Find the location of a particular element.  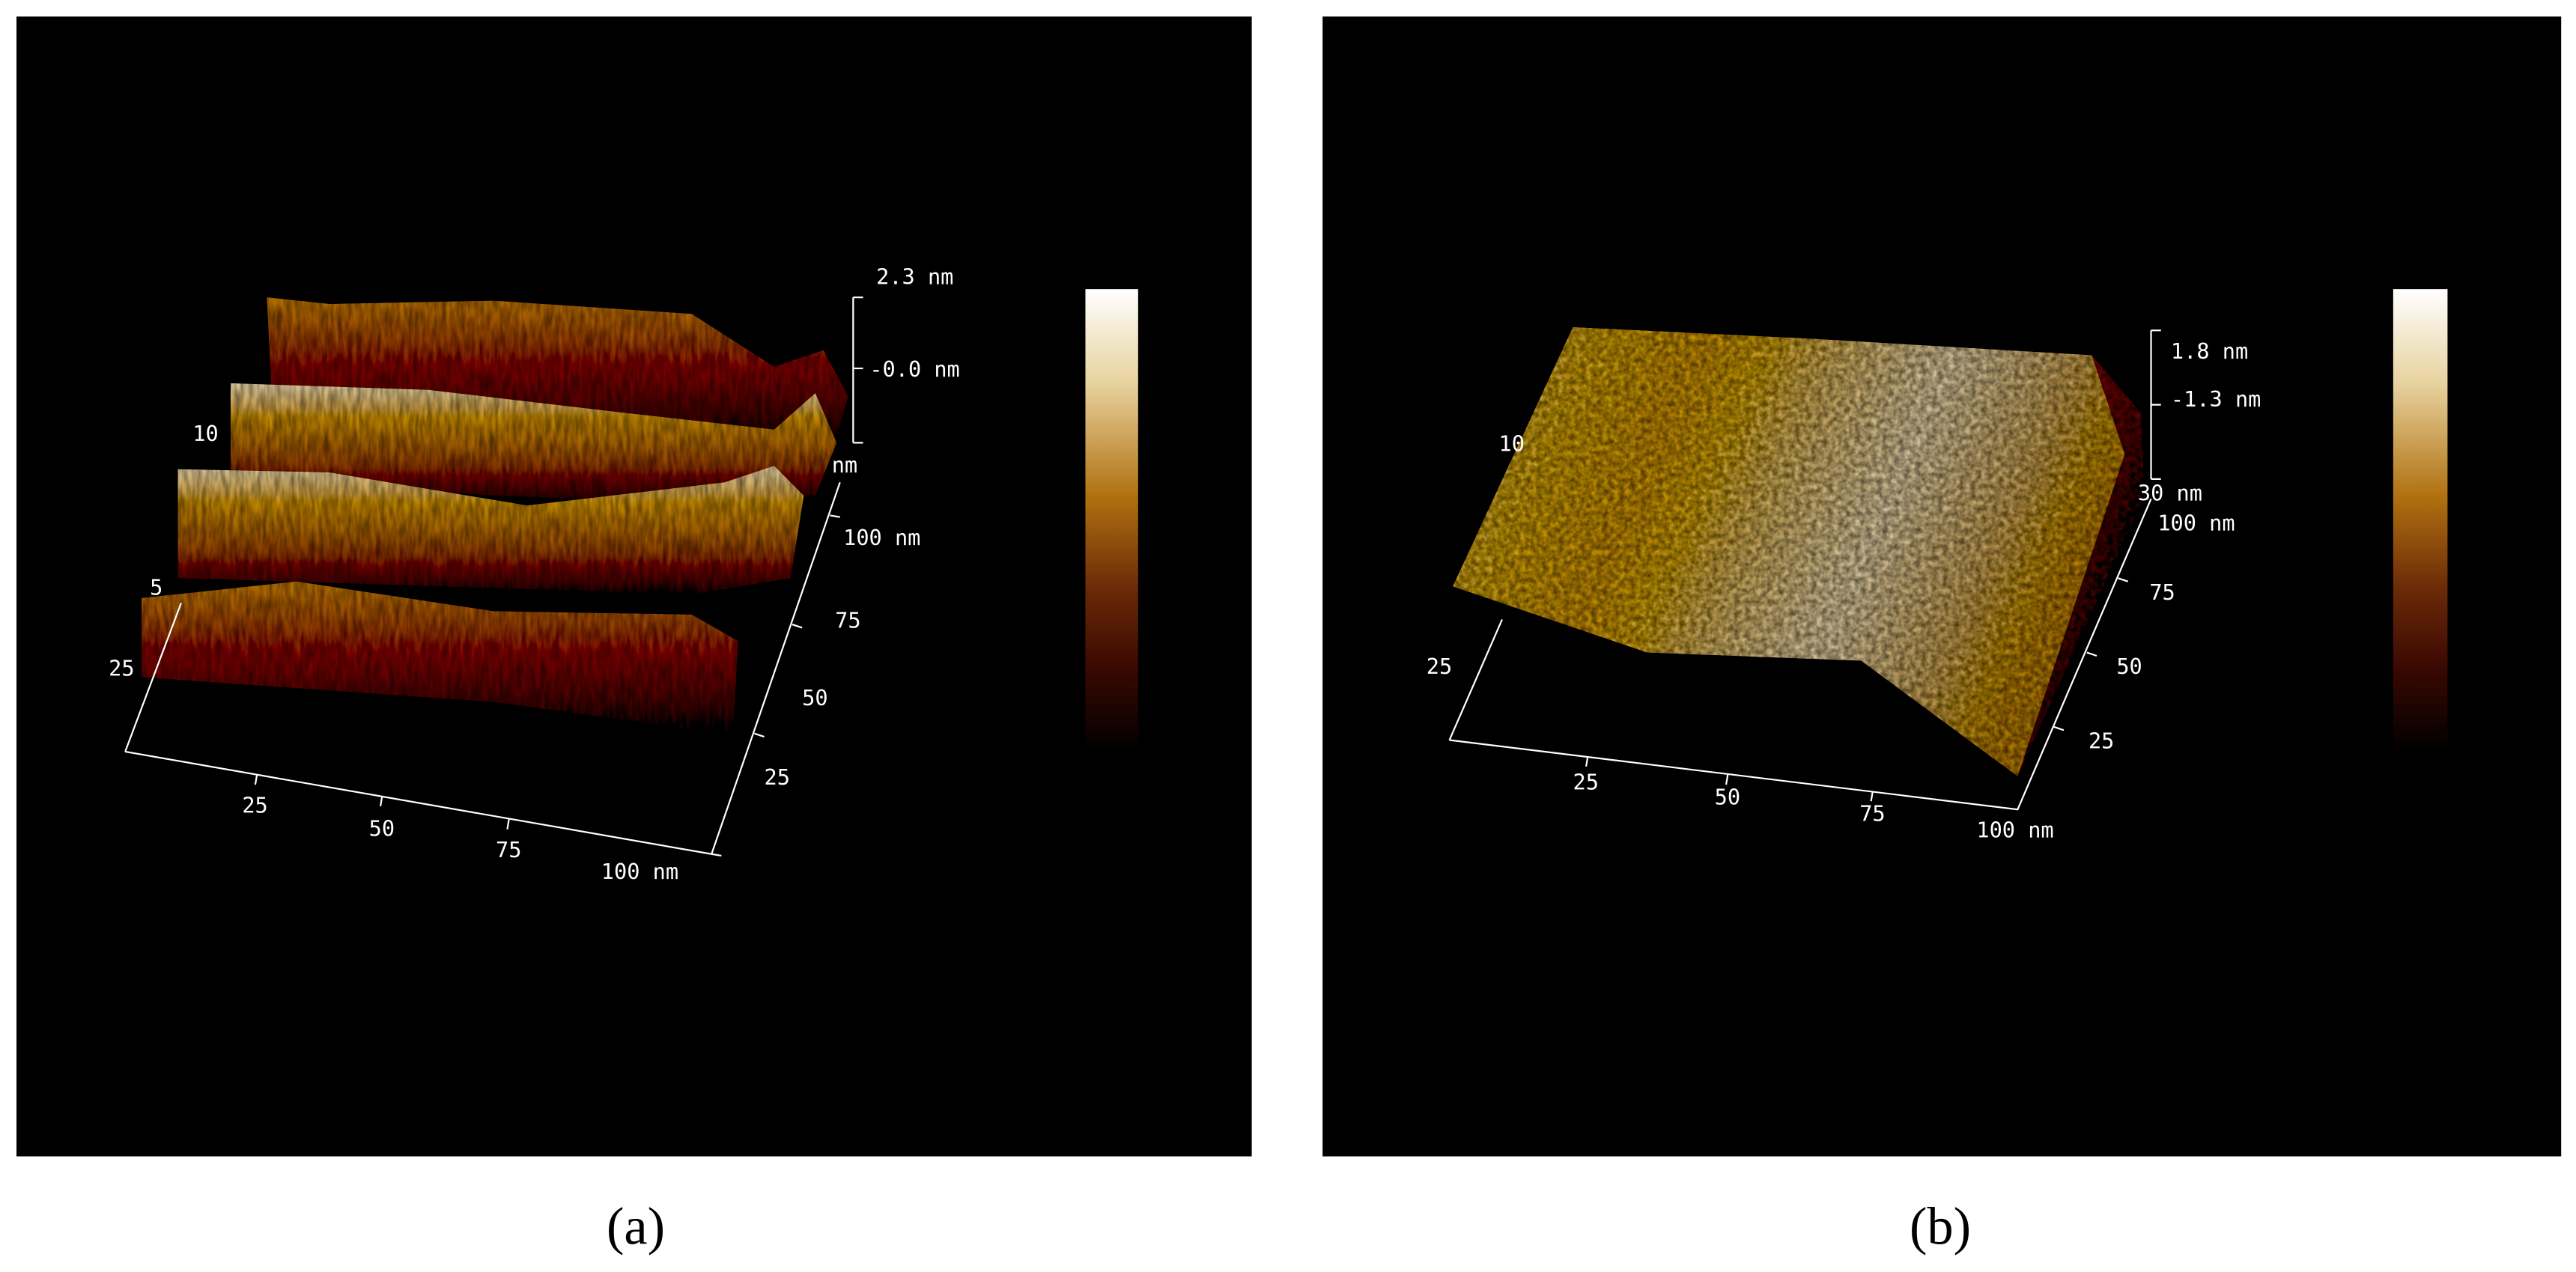

surface-b is located at coordinates (1798, 552).